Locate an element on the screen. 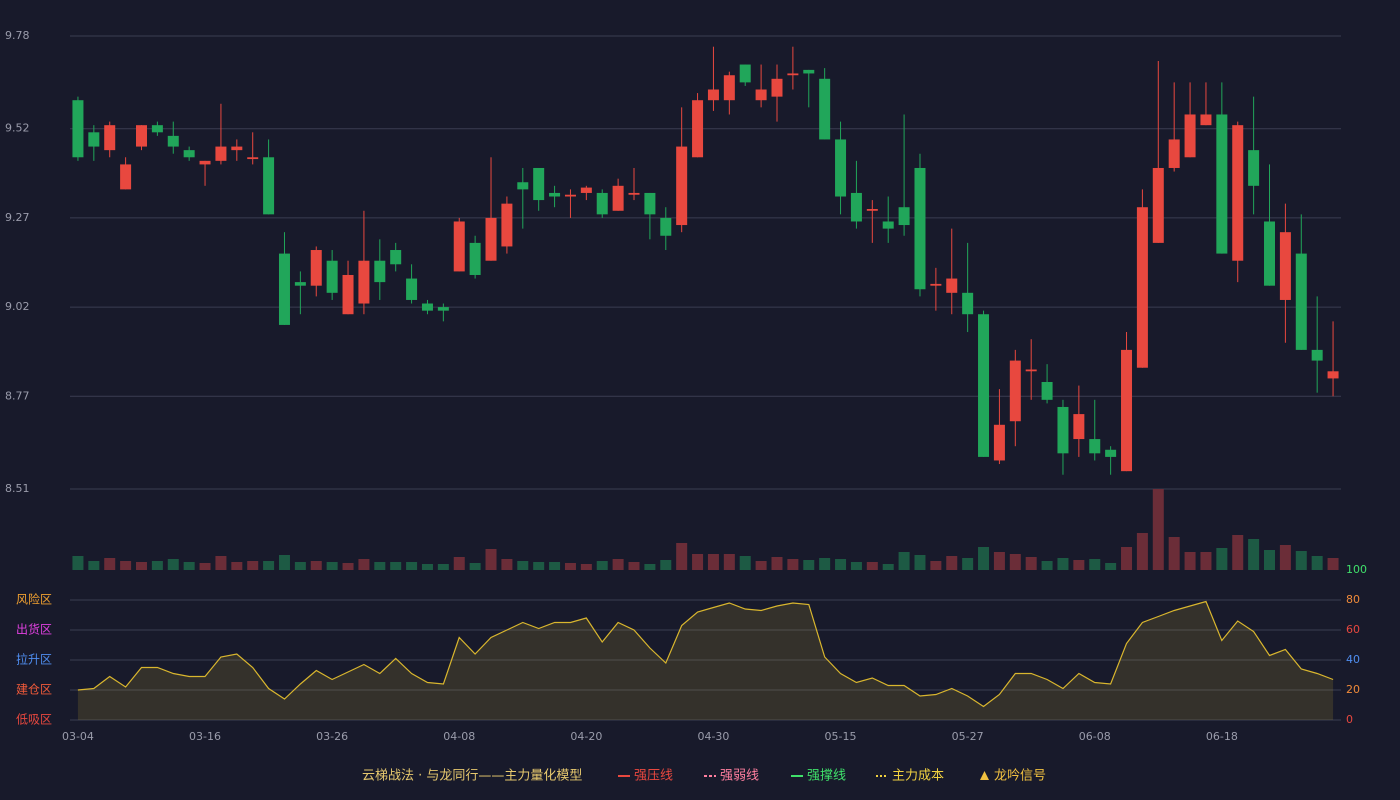  x-tick-label: 05-15 is located at coordinates (841, 736).